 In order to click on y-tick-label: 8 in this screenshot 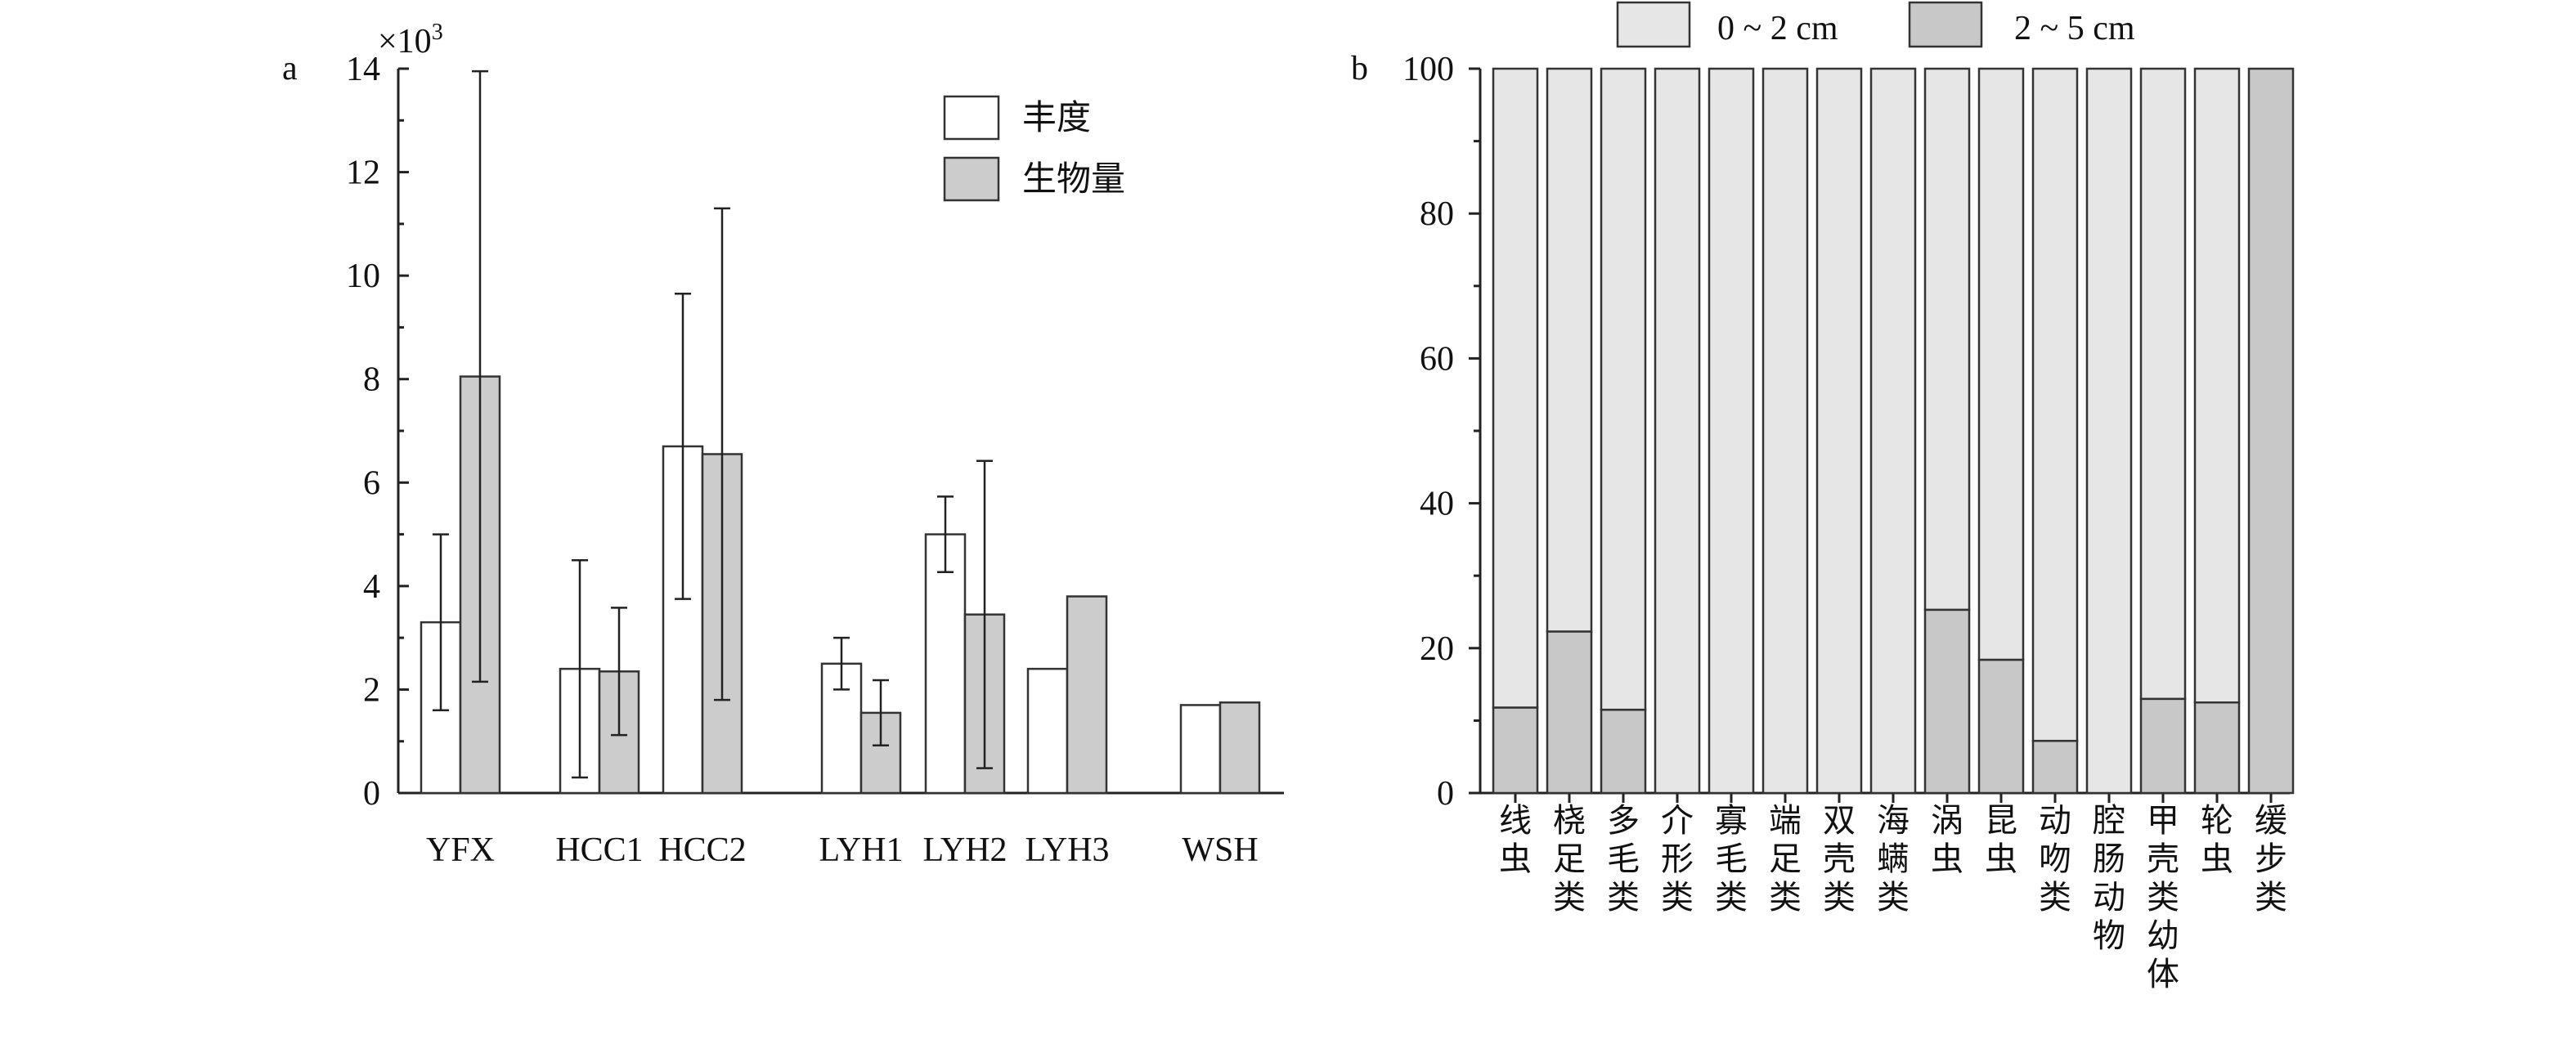, I will do `click(371, 380)`.